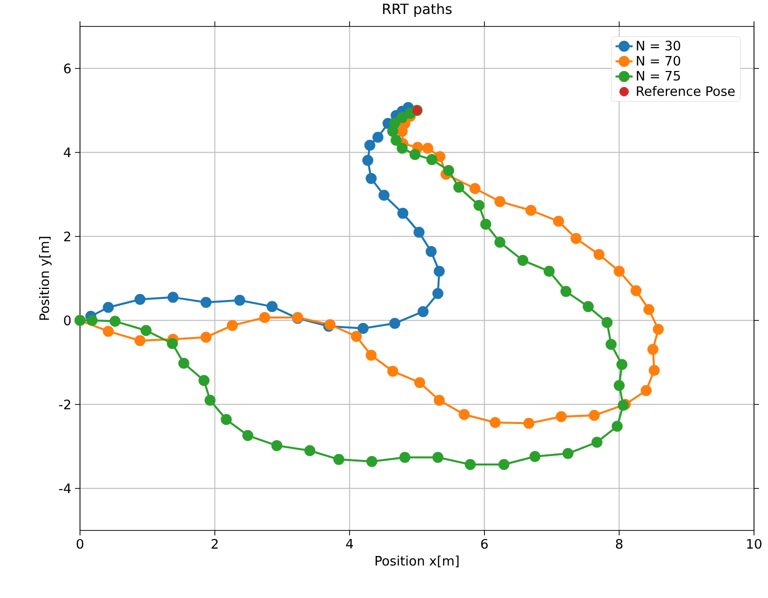  I want to click on chart-title: RRT paths, so click(417, 10).